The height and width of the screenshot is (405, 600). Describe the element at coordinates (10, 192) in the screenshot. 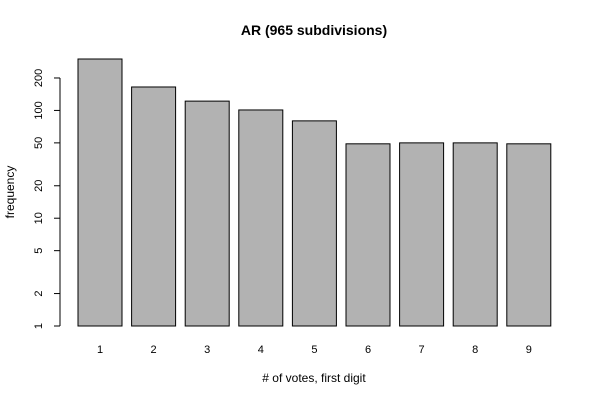

I see `y-axis-title: frequency` at that location.